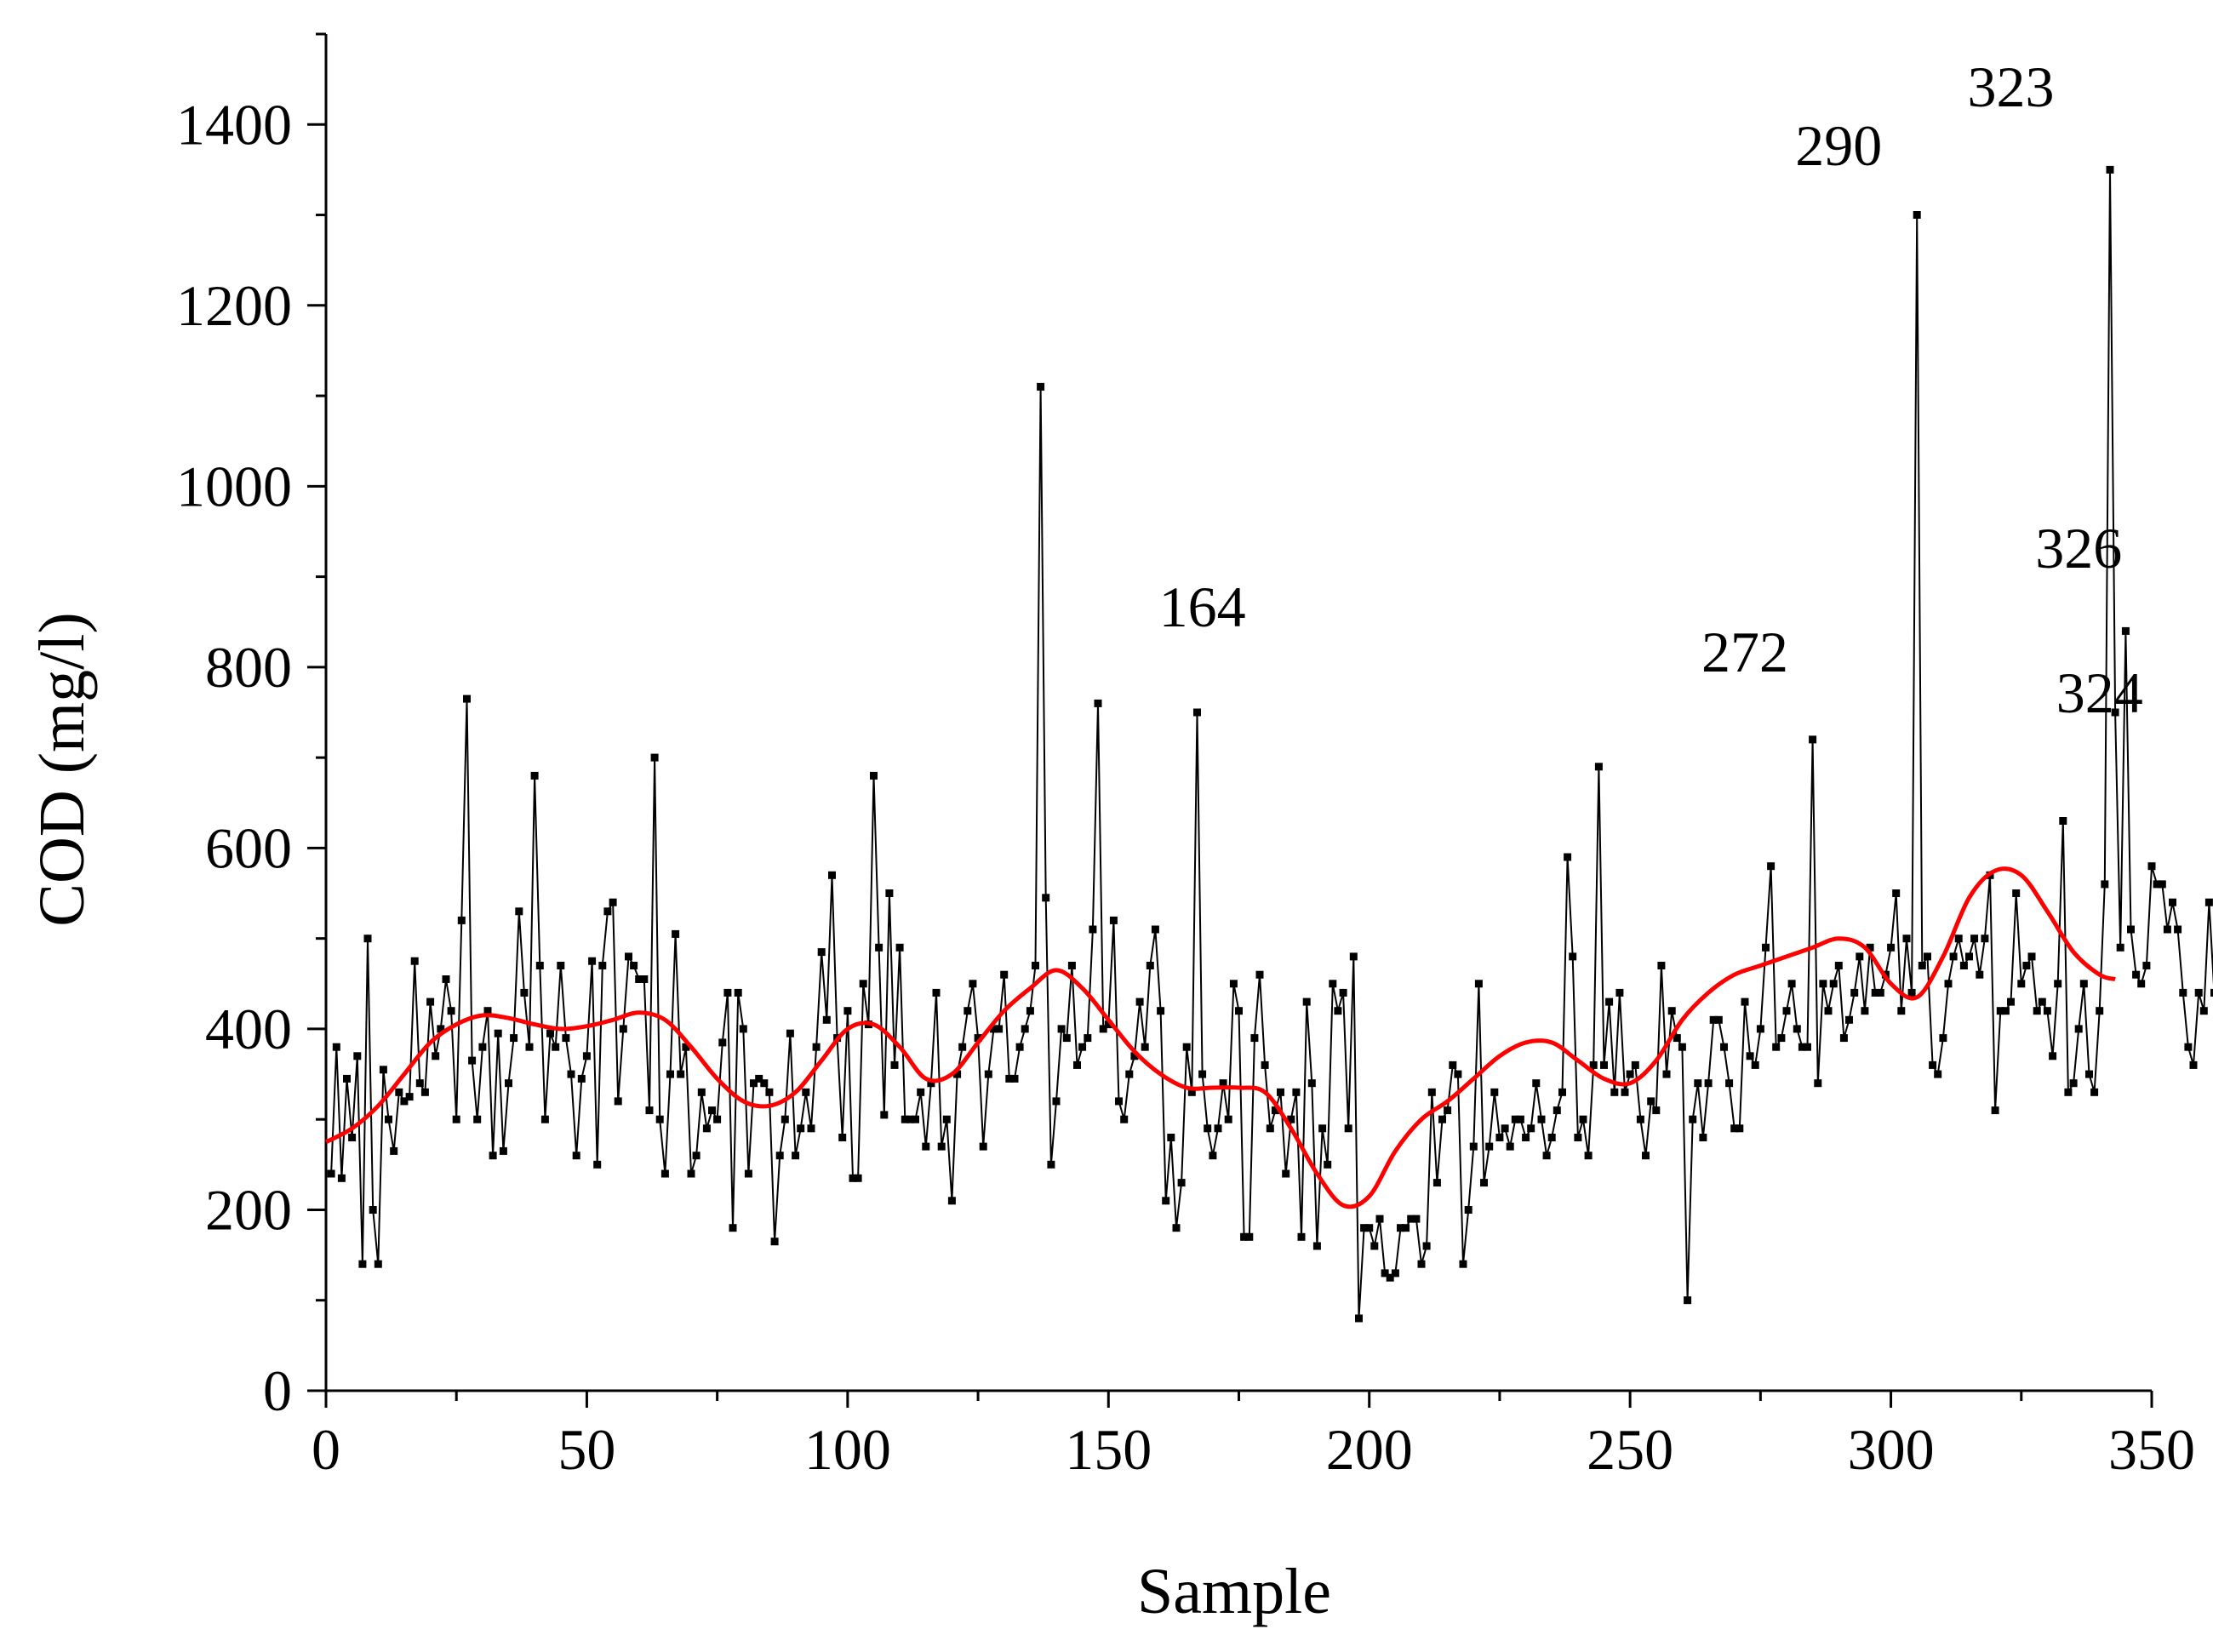 The image size is (2213, 1652). I want to click on y-tick-label: 400, so click(248, 1029).